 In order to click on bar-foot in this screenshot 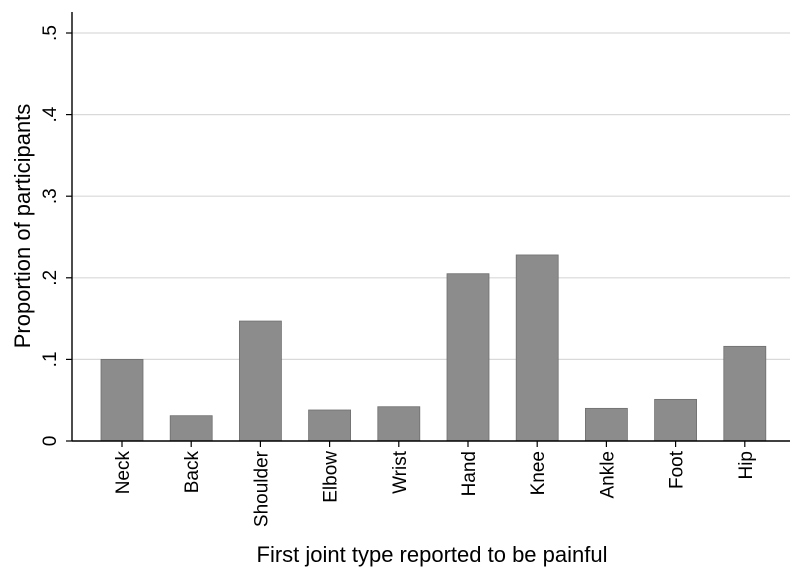, I will do `click(675, 420)`.